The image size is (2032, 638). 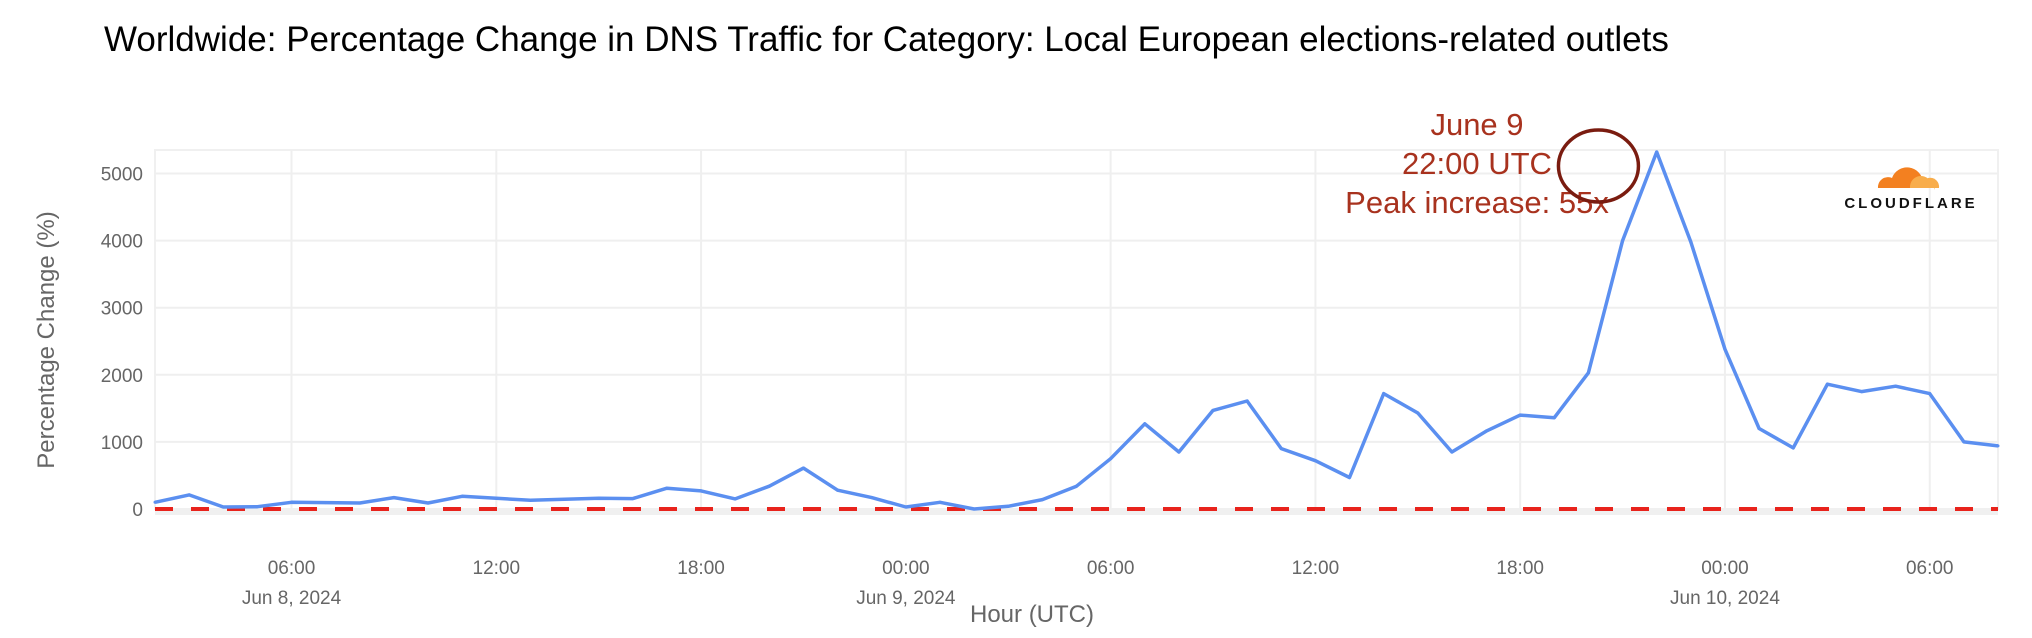 What do you see at coordinates (137, 510) in the screenshot?
I see `y-tick-label: 0` at bounding box center [137, 510].